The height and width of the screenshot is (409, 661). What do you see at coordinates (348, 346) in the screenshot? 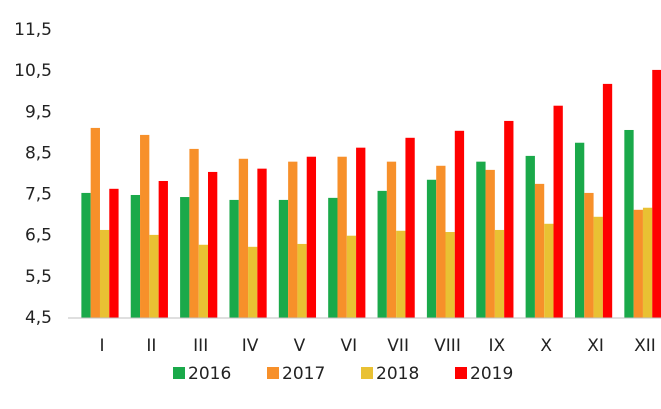
I see `x-tick-label: VI` at bounding box center [348, 346].